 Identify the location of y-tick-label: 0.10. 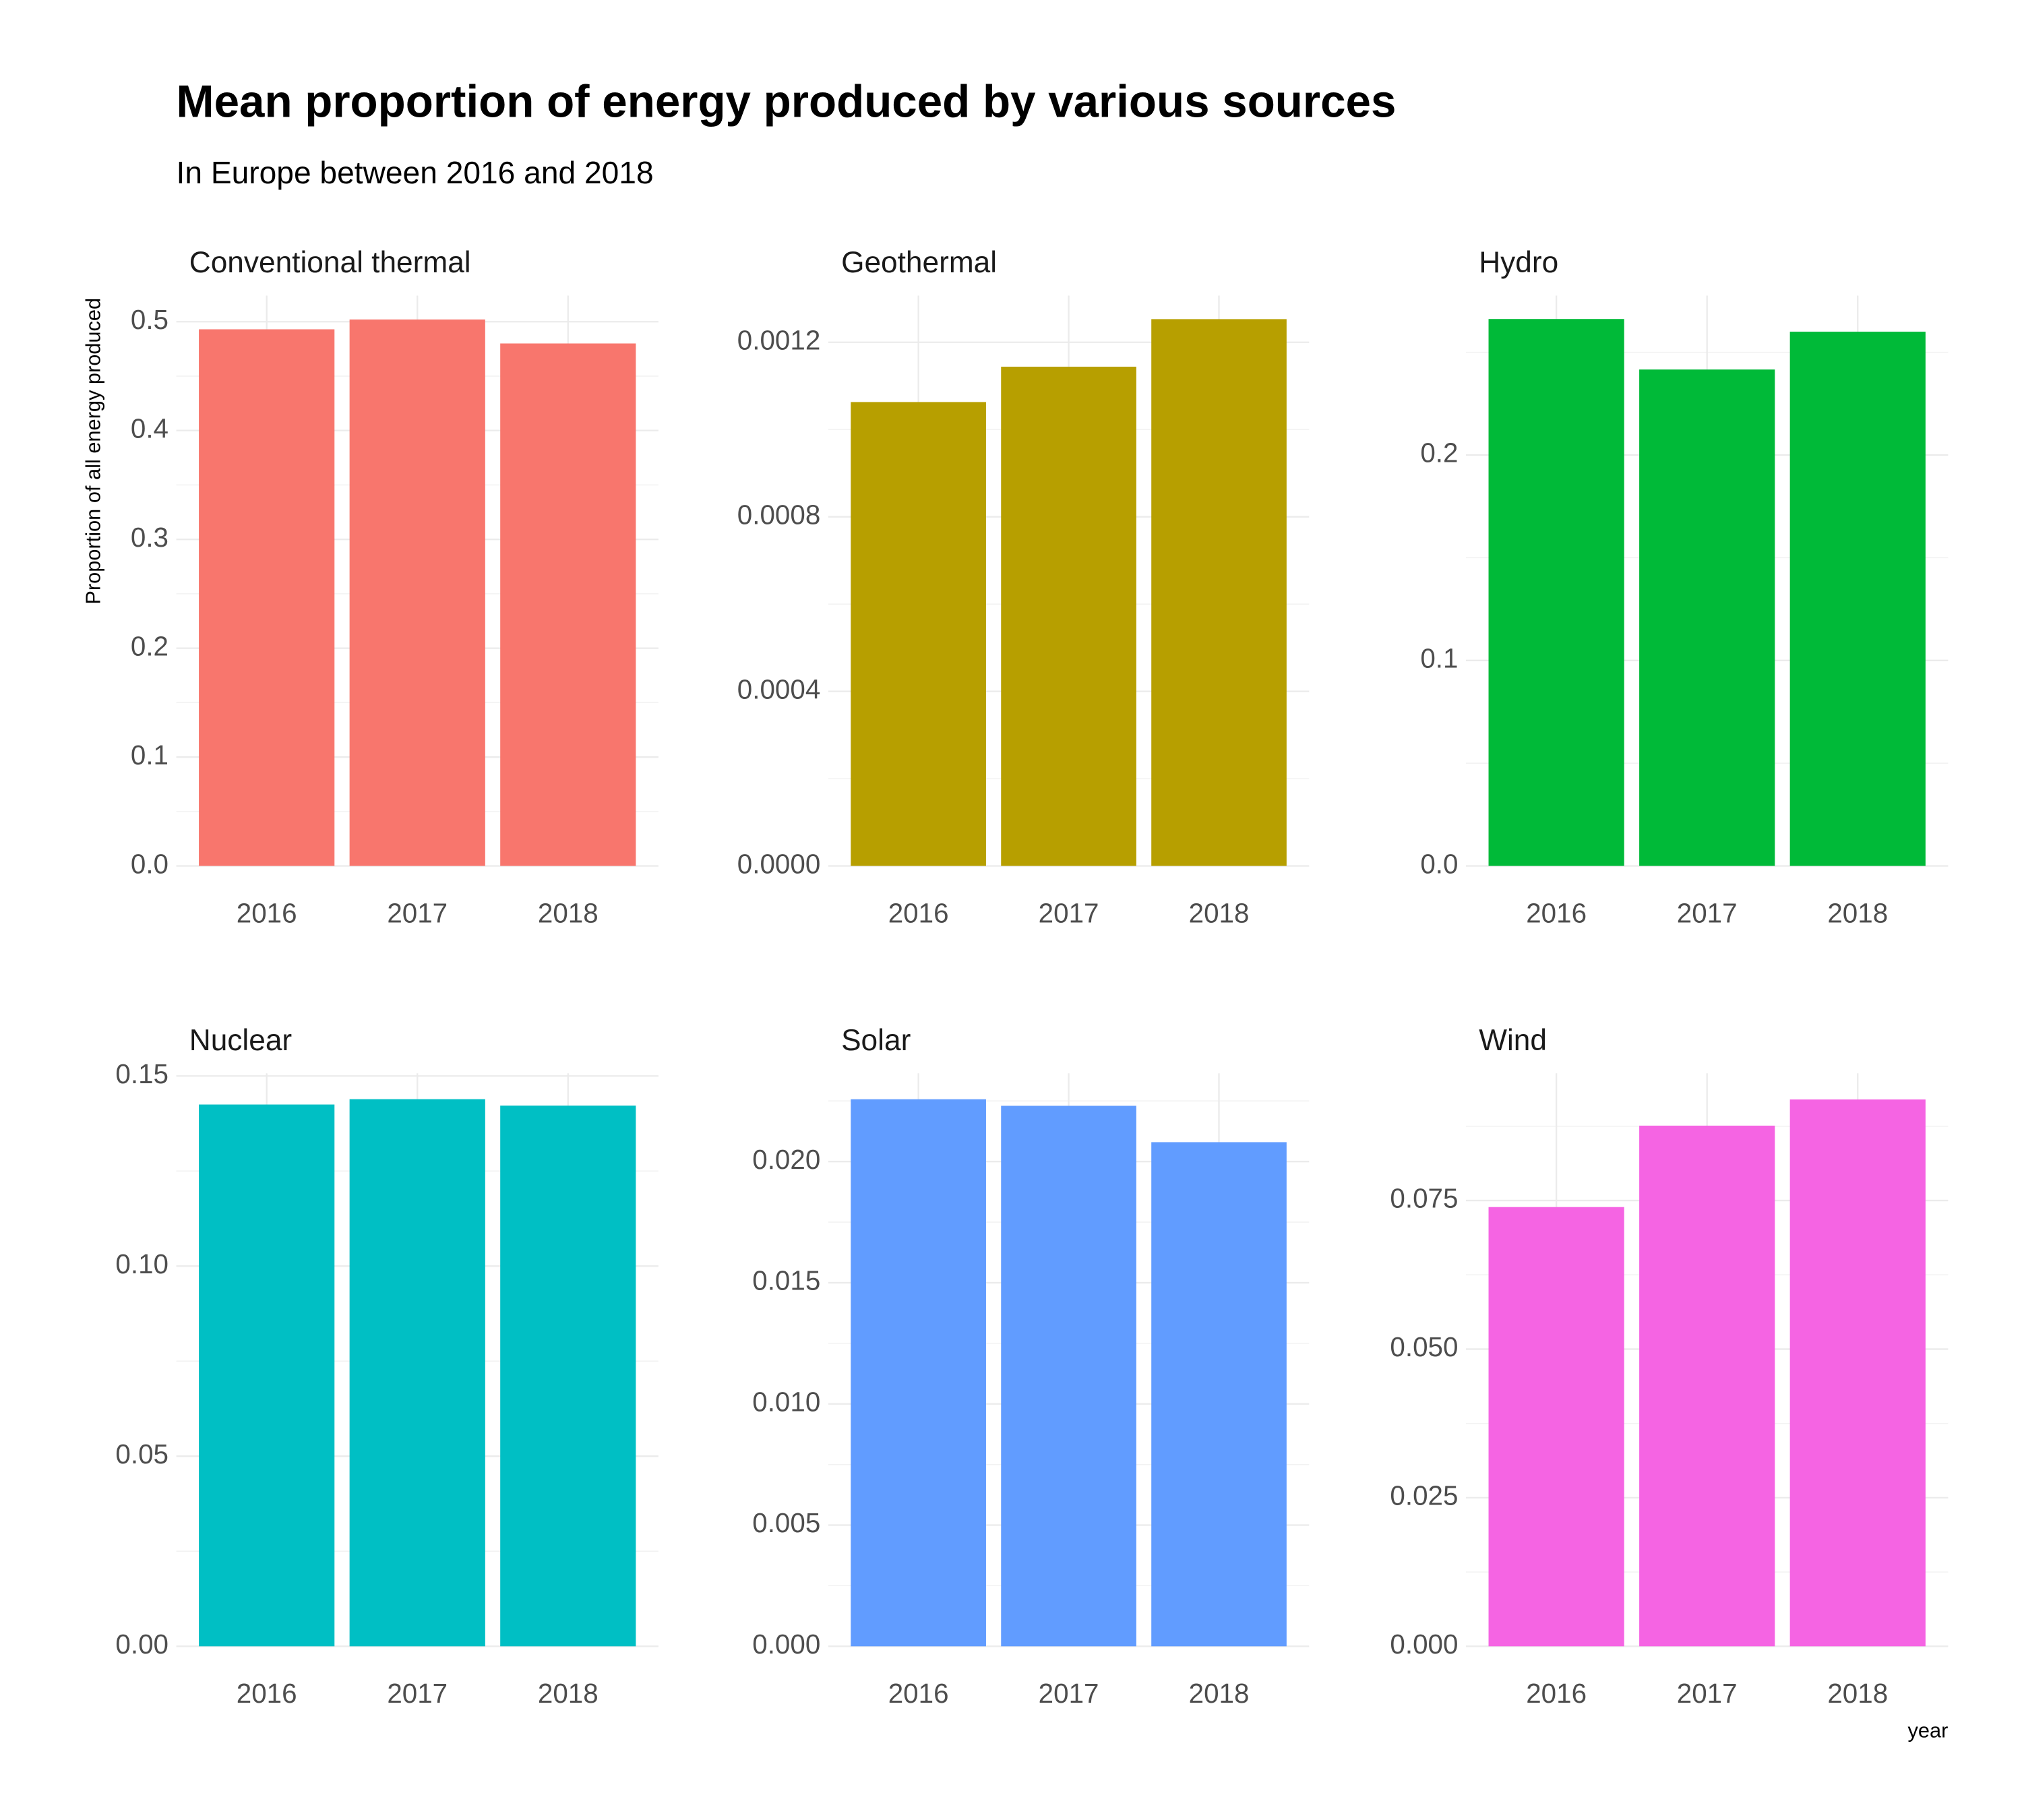
(141, 1263).